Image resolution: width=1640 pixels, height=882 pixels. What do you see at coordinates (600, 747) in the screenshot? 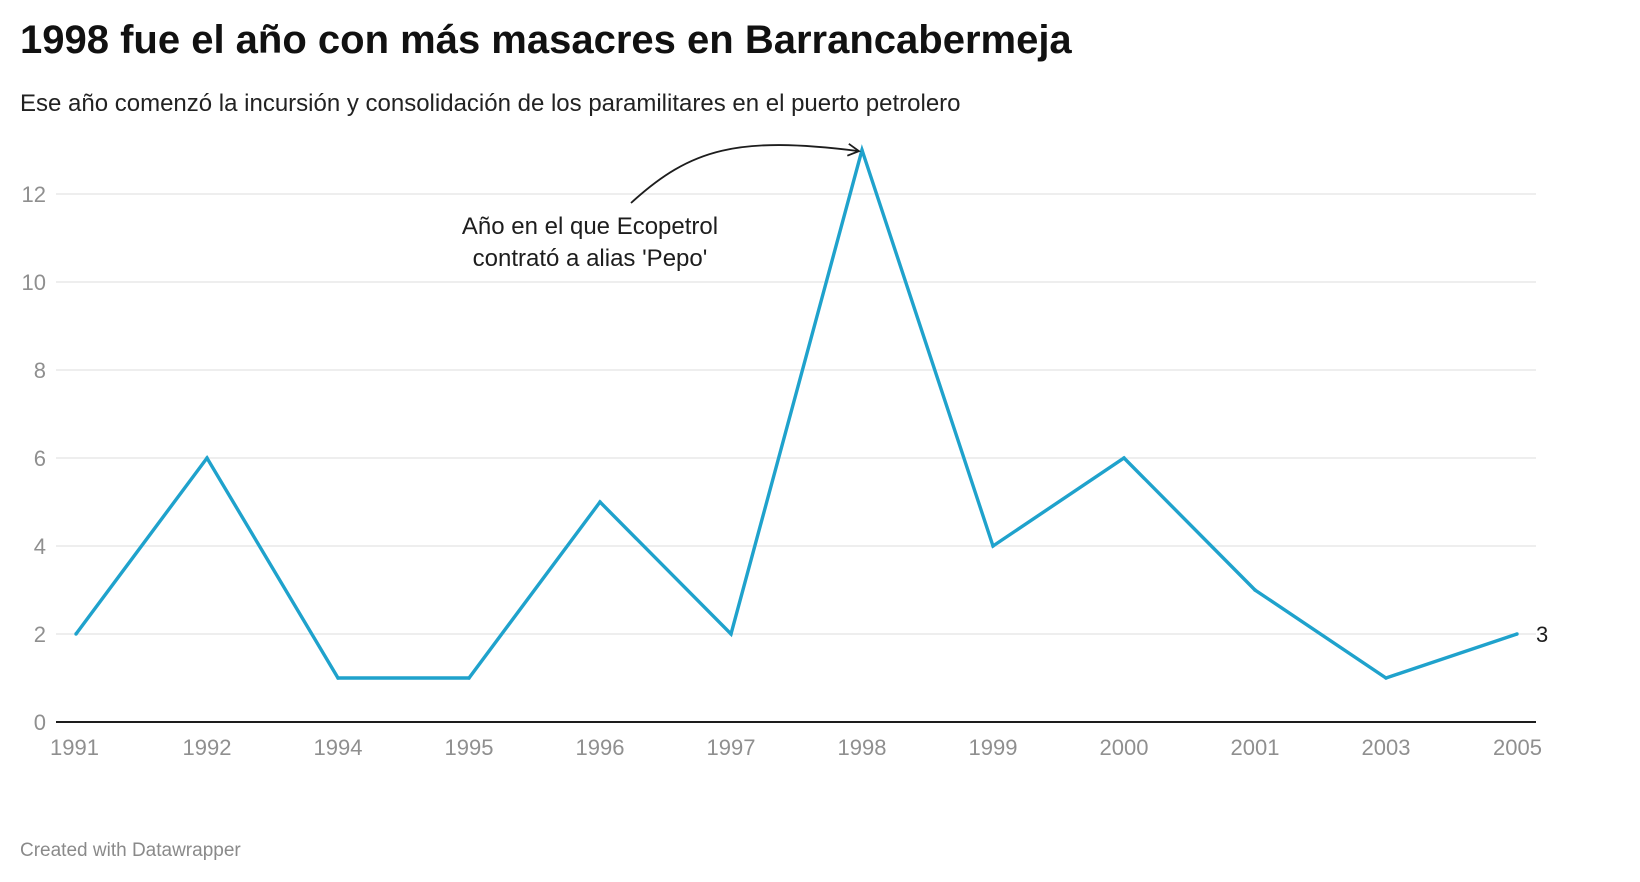
I see `x-tick-label-1996: 1996` at bounding box center [600, 747].